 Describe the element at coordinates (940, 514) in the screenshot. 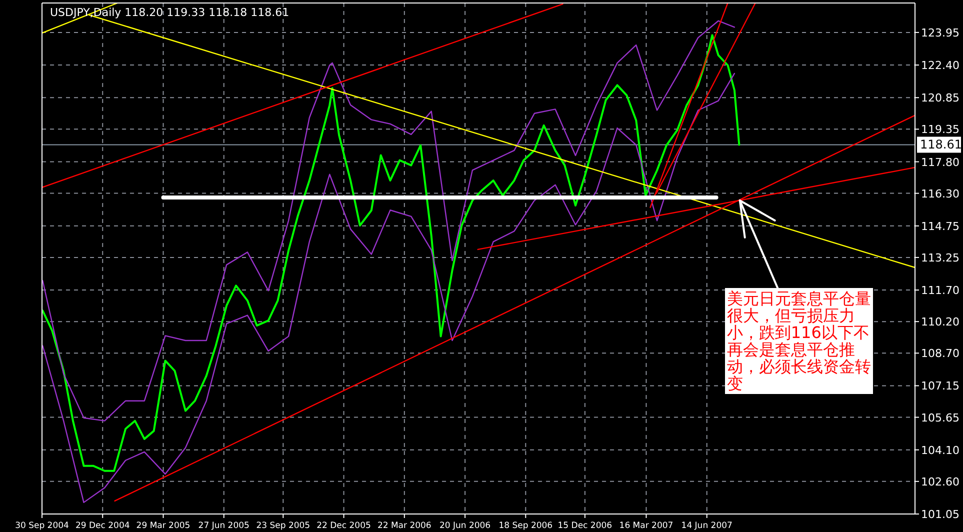

I see `y-tick-label: 101.05` at that location.